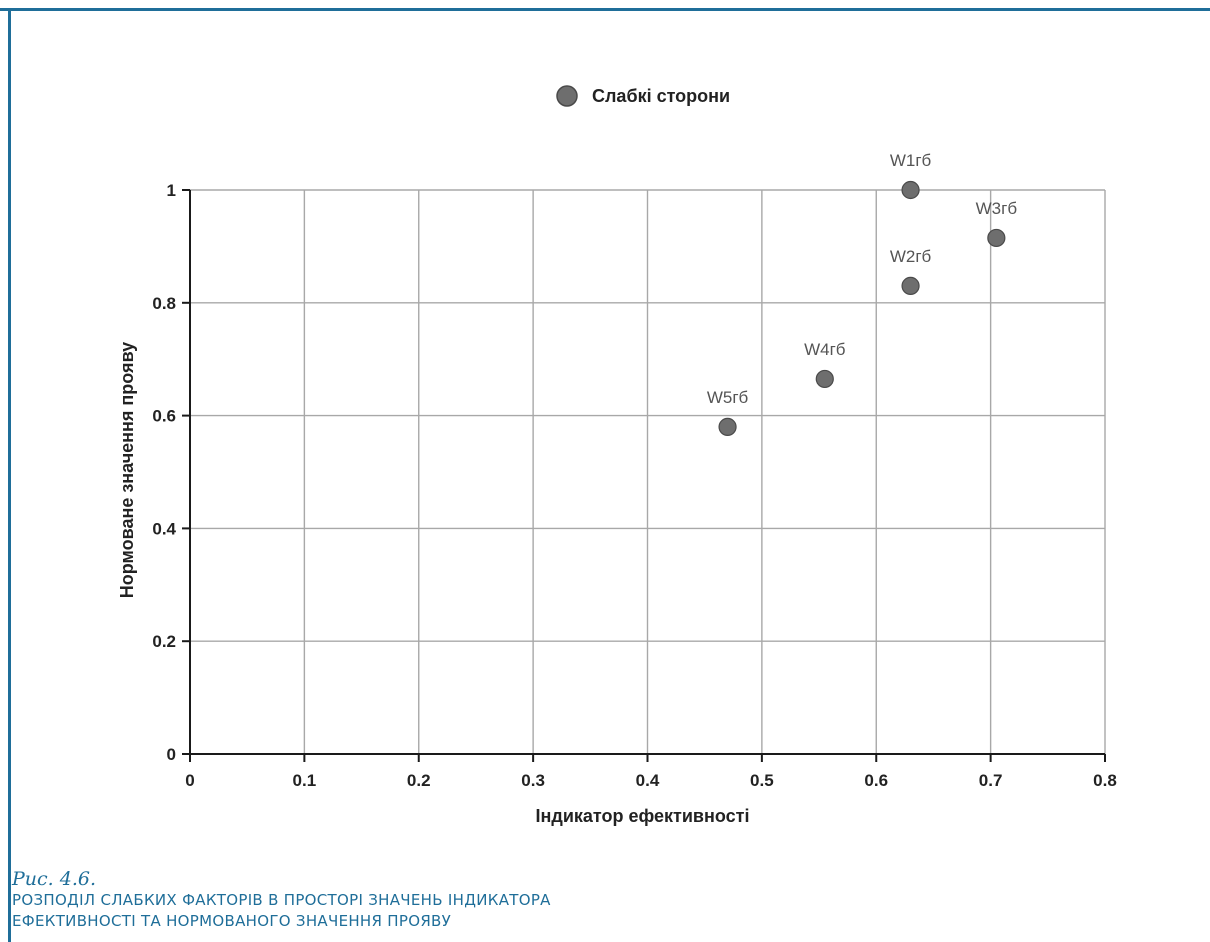 Image resolution: width=1210 pixels, height=942 pixels. What do you see at coordinates (164, 641) in the screenshot?
I see `y-tick-label: 0.2` at bounding box center [164, 641].